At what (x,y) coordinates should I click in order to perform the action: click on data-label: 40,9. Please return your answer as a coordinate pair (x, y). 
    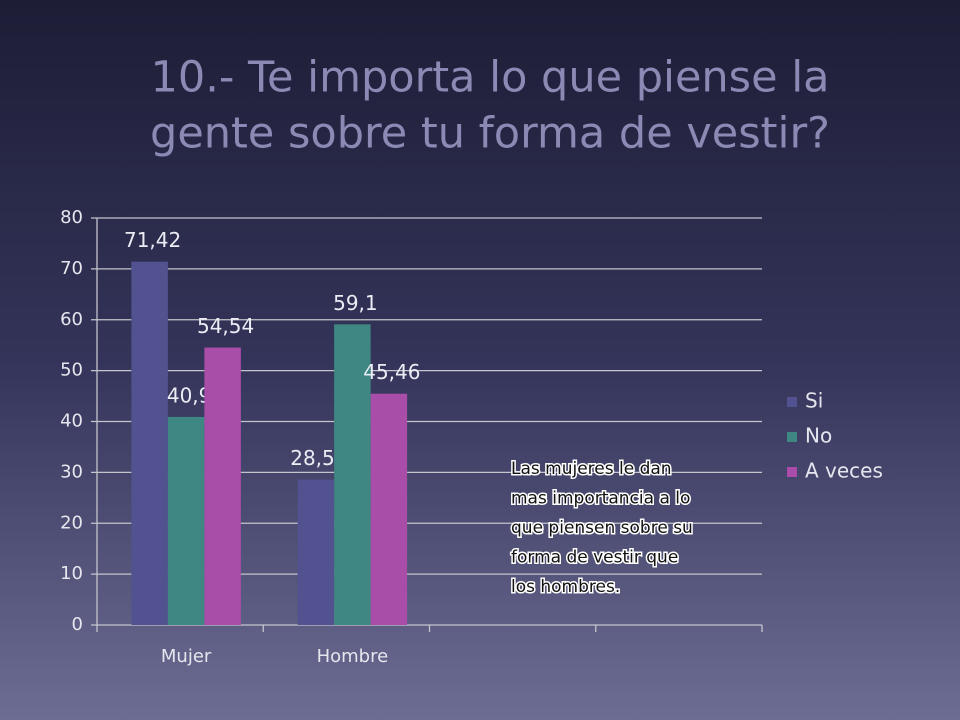
    Looking at the image, I should click on (189, 395).